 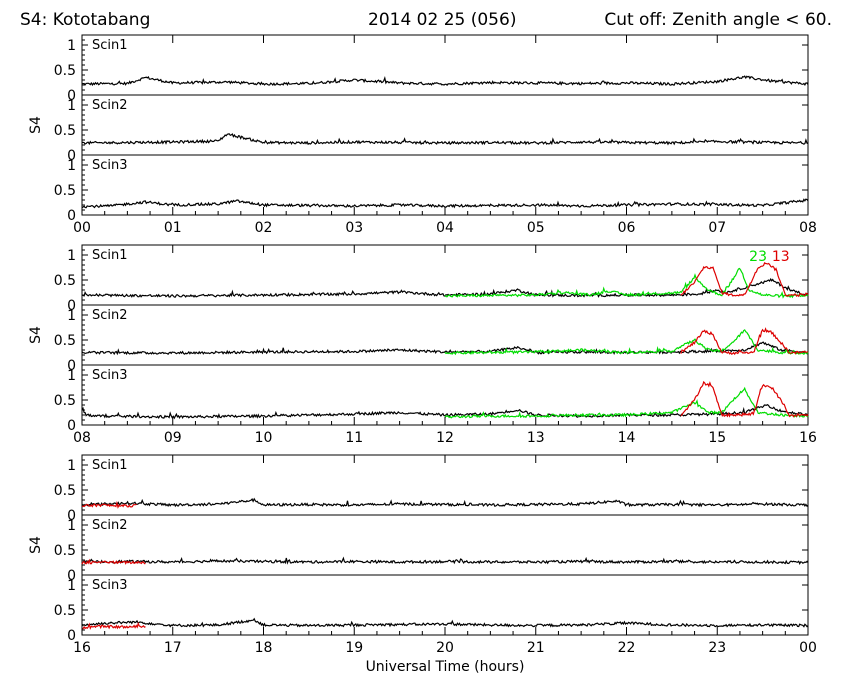 I want to click on x-tick-label: 04, so click(x=445, y=228).